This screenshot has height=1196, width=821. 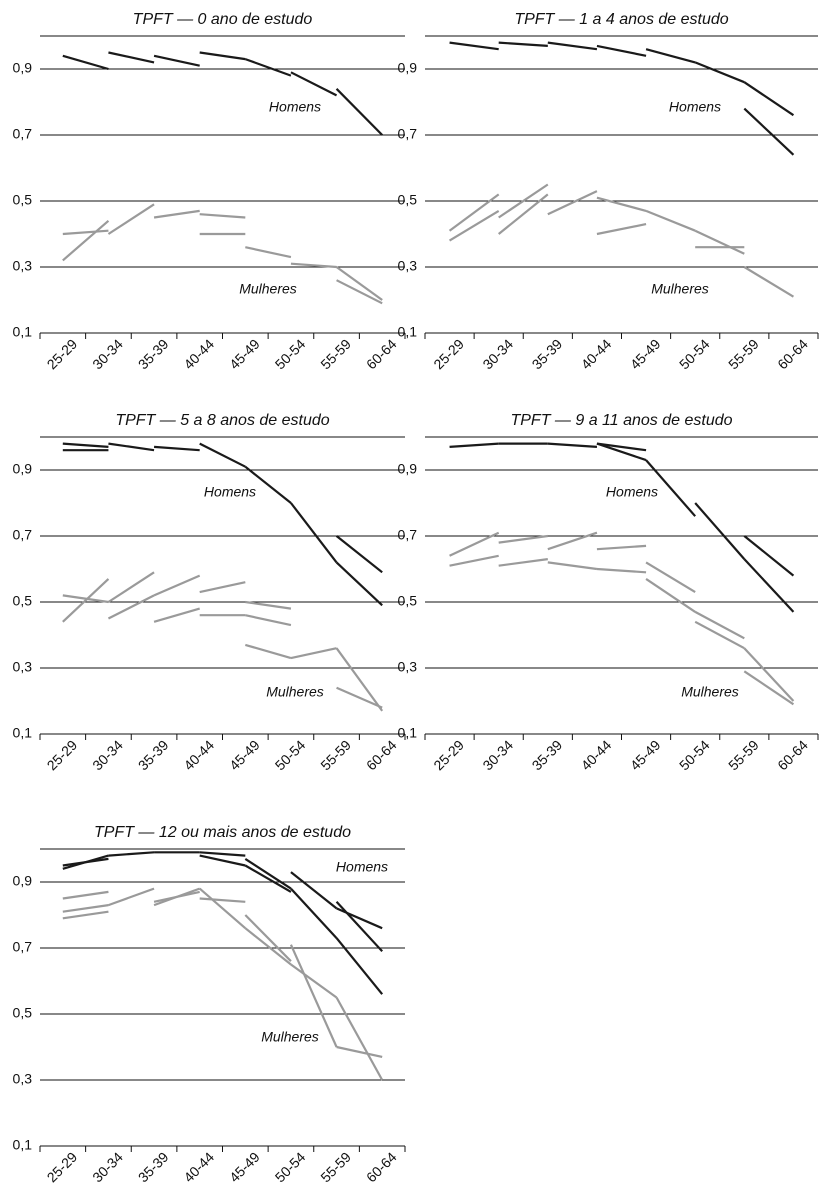 I want to click on y-tick-label: 0,1, so click(x=23, y=733).